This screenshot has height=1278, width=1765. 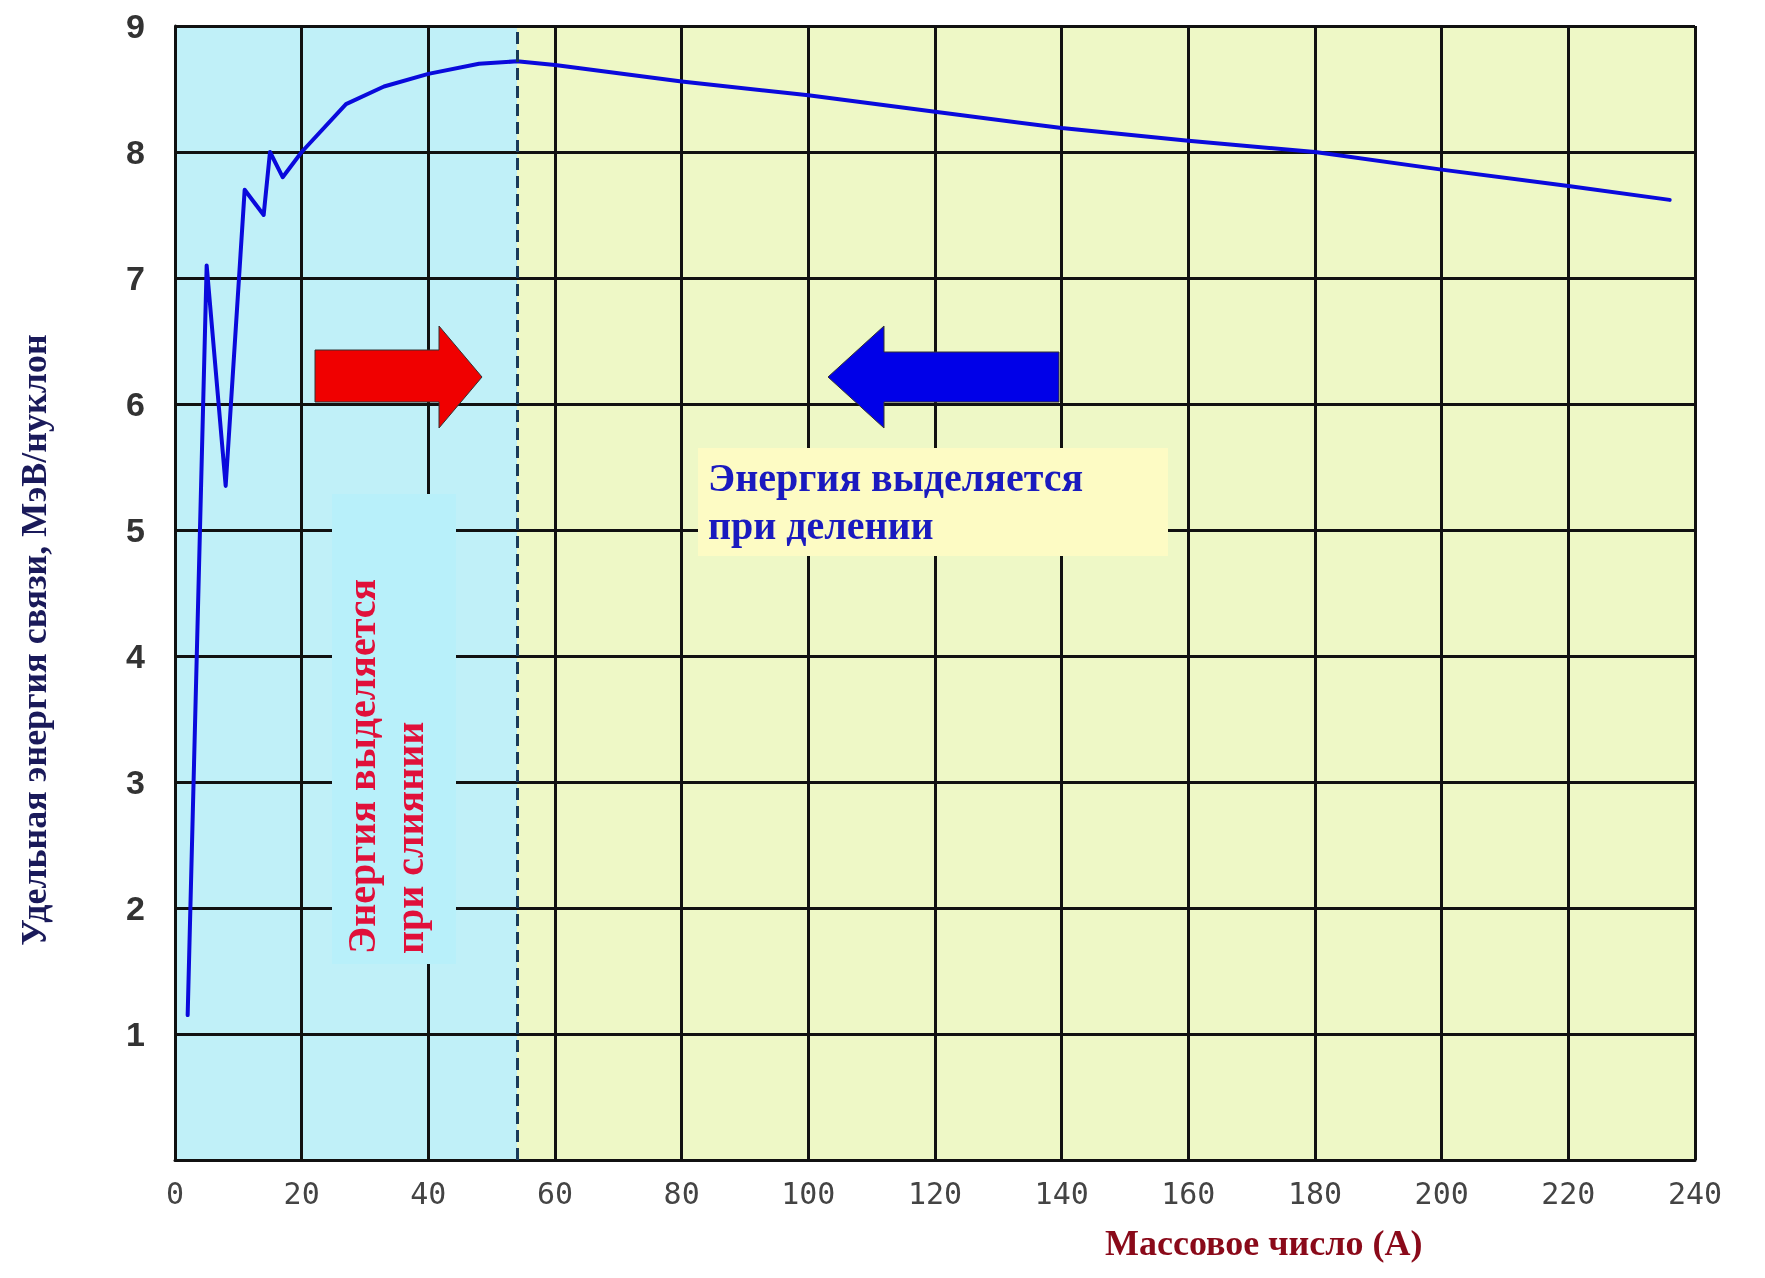 What do you see at coordinates (135, 530) in the screenshot?
I see `y-tick-label: 5` at bounding box center [135, 530].